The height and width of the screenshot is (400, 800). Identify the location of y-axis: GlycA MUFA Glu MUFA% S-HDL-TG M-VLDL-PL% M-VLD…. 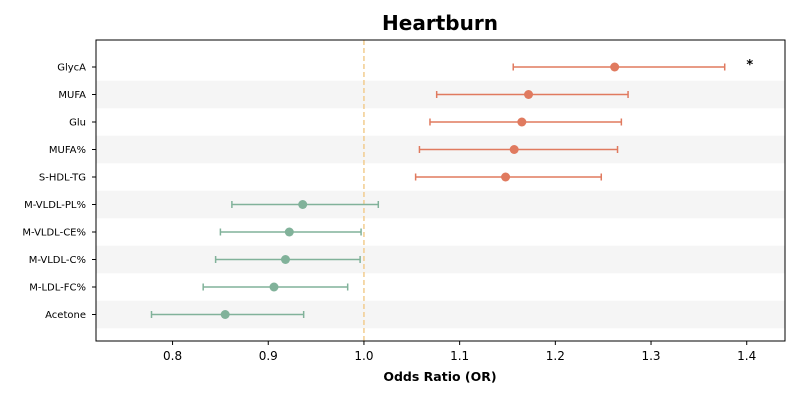
(59, 192).